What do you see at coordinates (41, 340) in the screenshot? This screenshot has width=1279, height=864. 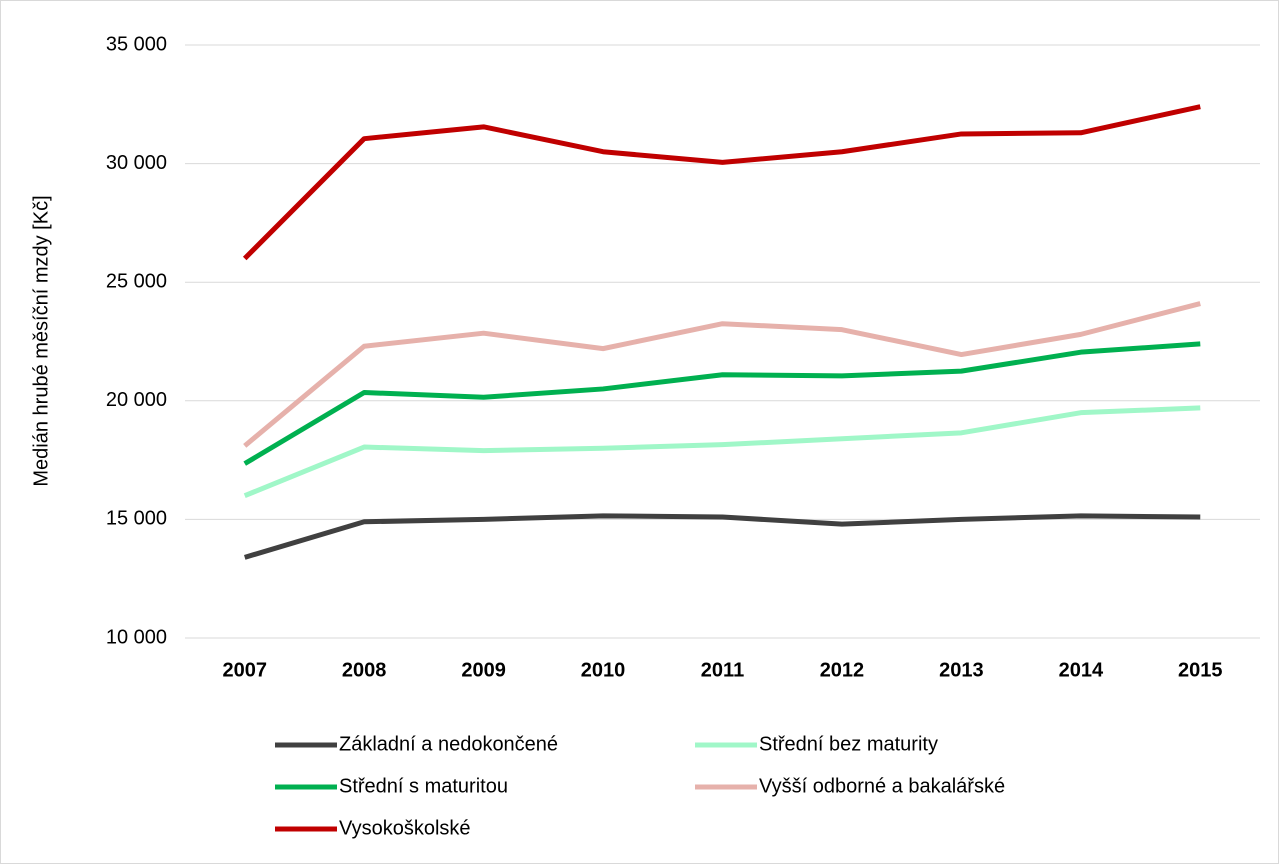 I see `y-axis-label: Medián hrubé měsíční mzdy [Kč]` at bounding box center [41, 340].